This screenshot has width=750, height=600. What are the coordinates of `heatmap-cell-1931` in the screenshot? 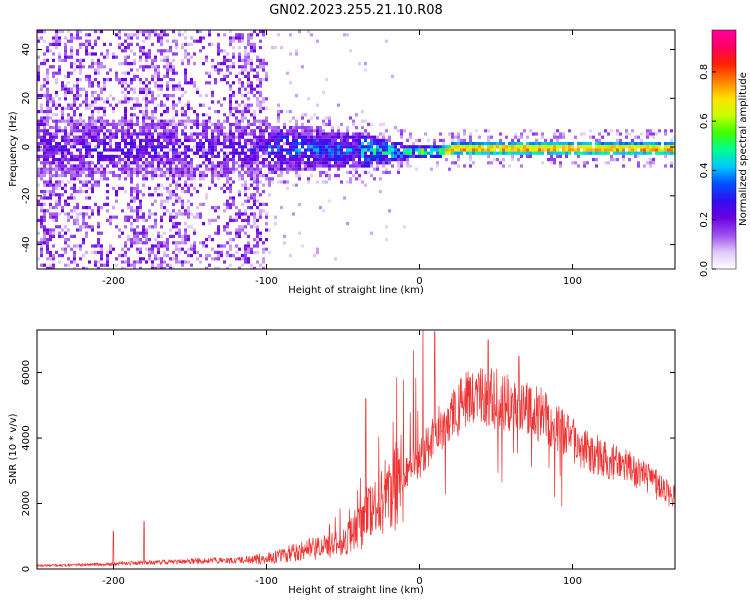 It's located at (194, 121).